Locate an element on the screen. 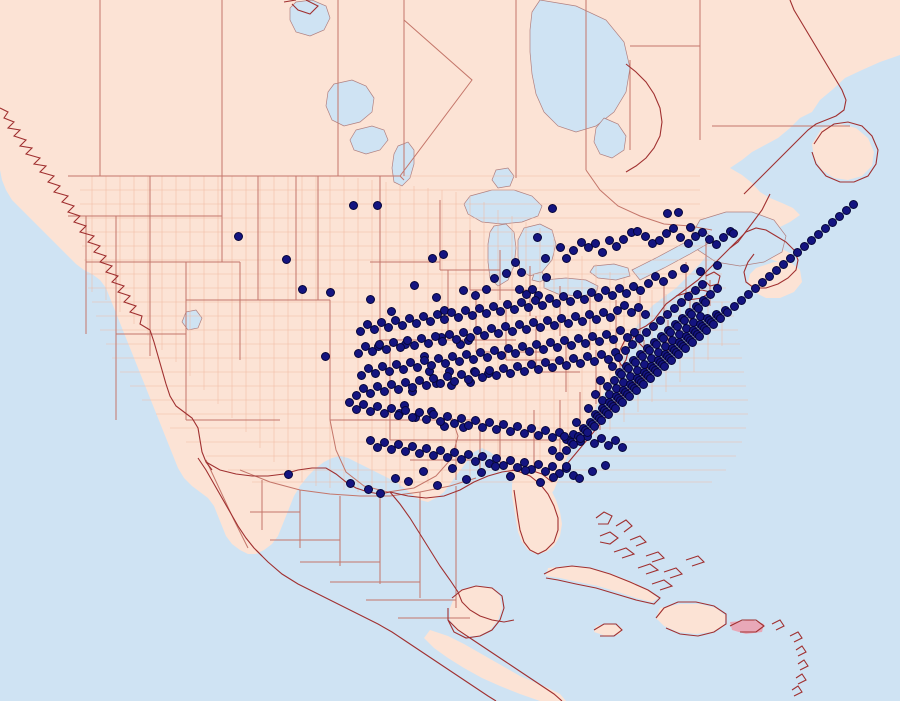 This screenshot has width=900, height=701. central-america-coast is located at coordinates (505, 660).